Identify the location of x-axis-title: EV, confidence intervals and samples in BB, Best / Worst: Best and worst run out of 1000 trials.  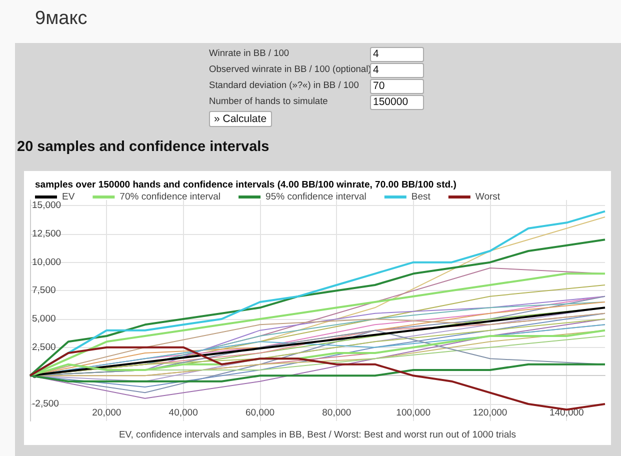
(317, 435).